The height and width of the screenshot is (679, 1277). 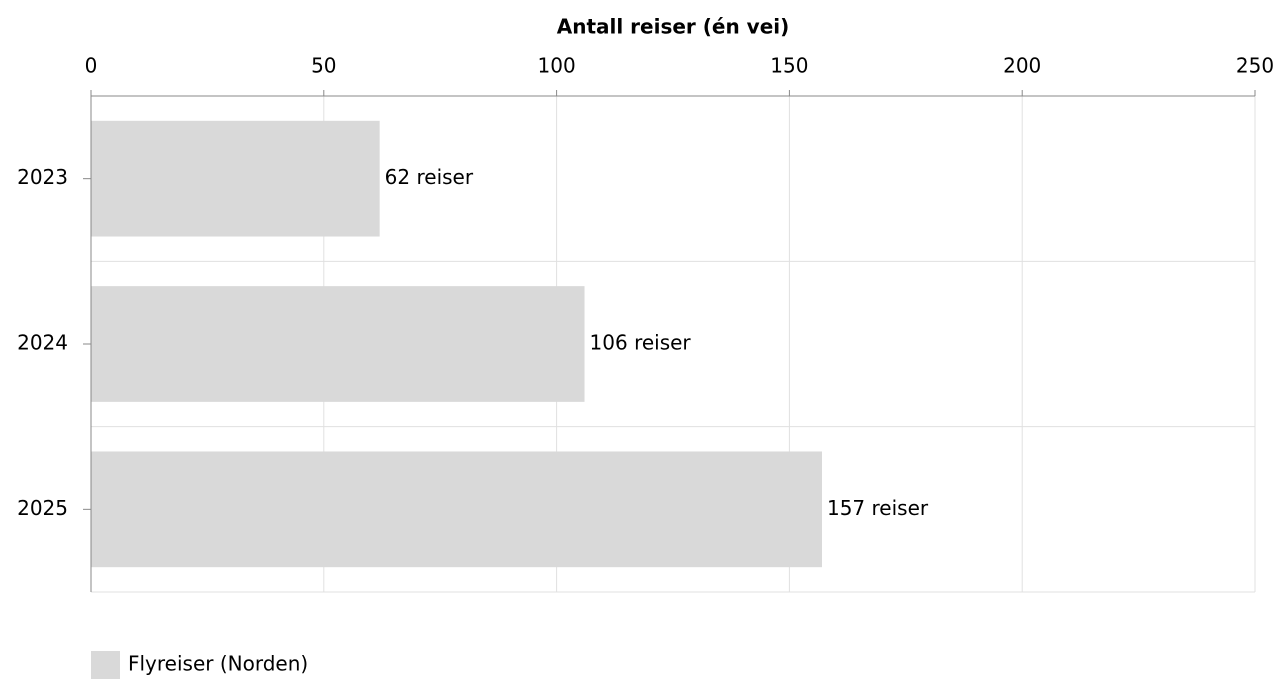 What do you see at coordinates (42, 343) in the screenshot?
I see `y-tick-label: 2024` at bounding box center [42, 343].